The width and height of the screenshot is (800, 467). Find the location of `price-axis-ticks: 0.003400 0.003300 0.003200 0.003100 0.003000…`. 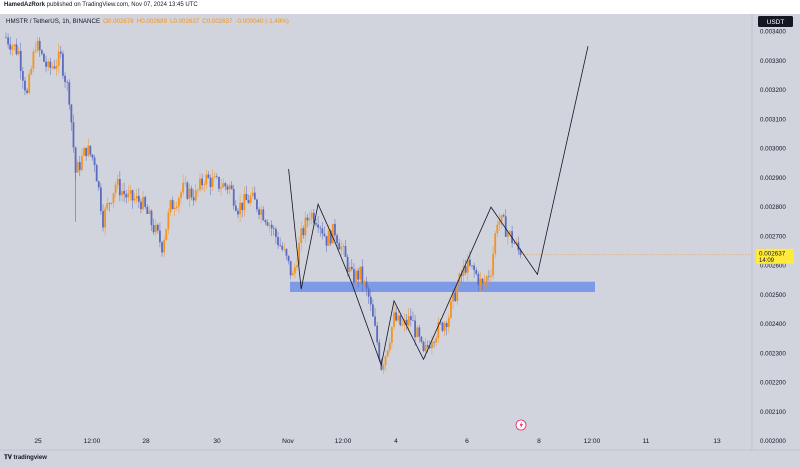

price-axis-ticks: 0.003400 0.003300 0.003200 0.003100 0.003000… is located at coordinates (773, 237).